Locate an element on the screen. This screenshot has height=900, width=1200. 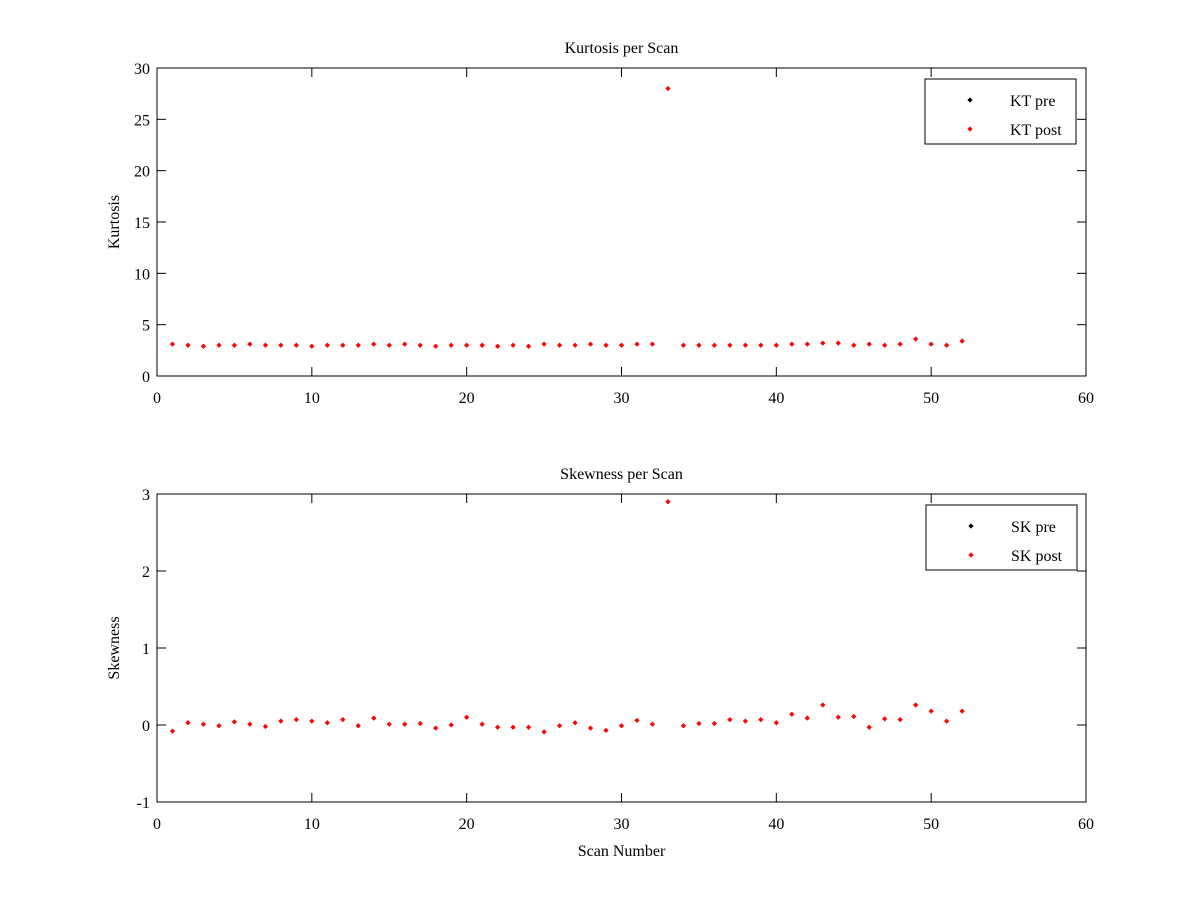
x-tick-label: 20 is located at coordinates (467, 824).